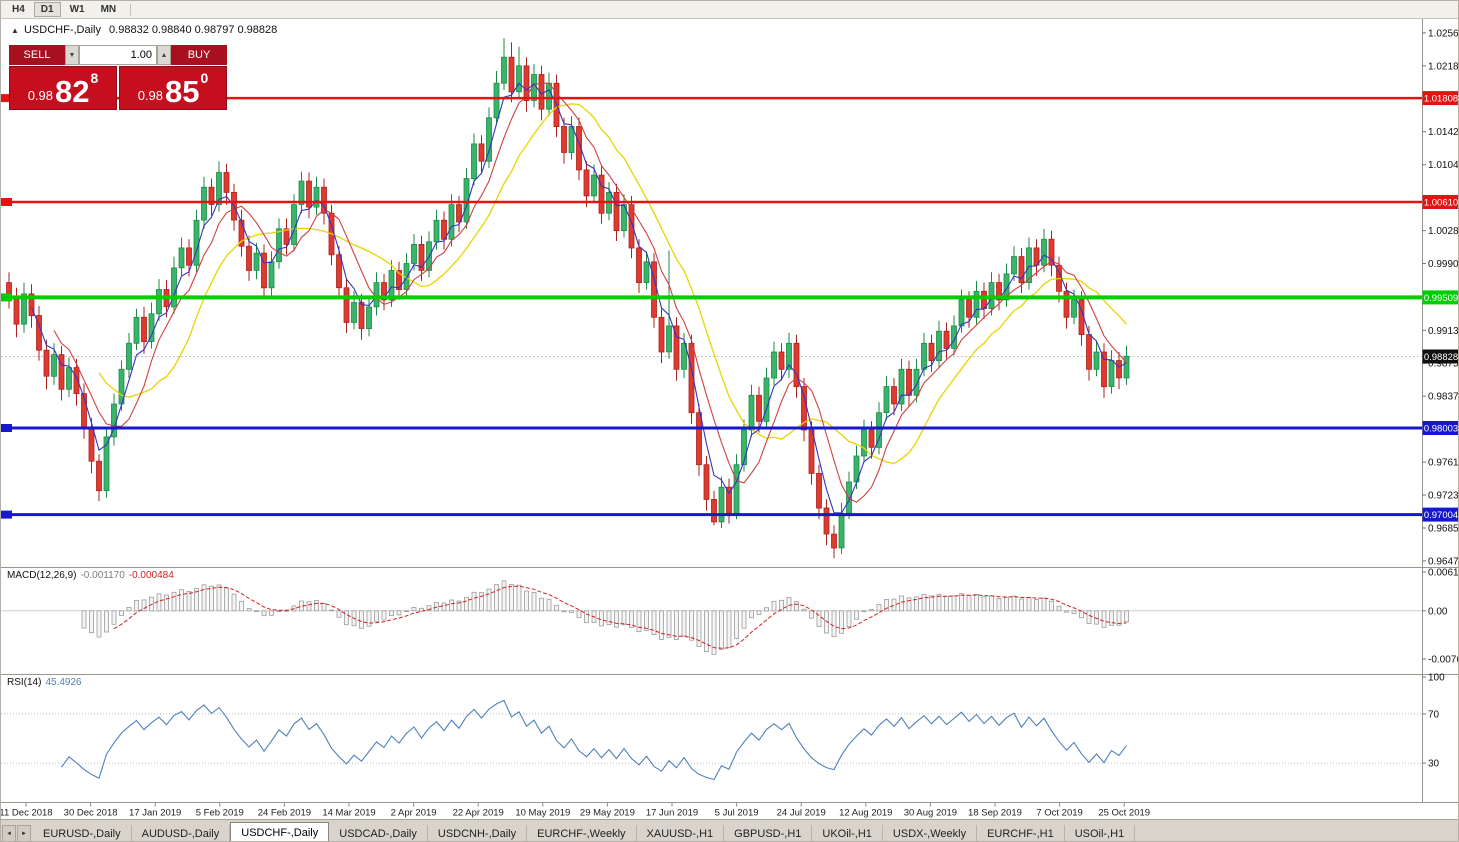 This screenshot has width=1459, height=842. I want to click on tab-scroll-right-button: ►, so click(24, 833).